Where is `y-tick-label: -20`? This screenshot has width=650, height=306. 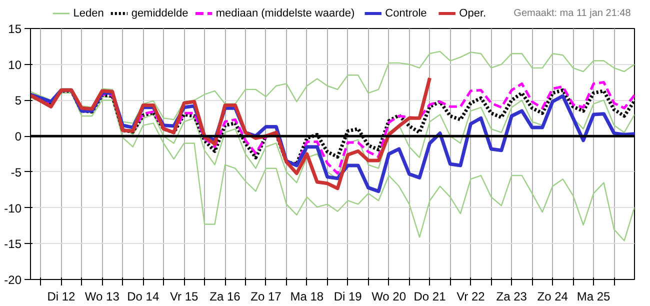 y-tick-label: -20 is located at coordinates (13, 280).